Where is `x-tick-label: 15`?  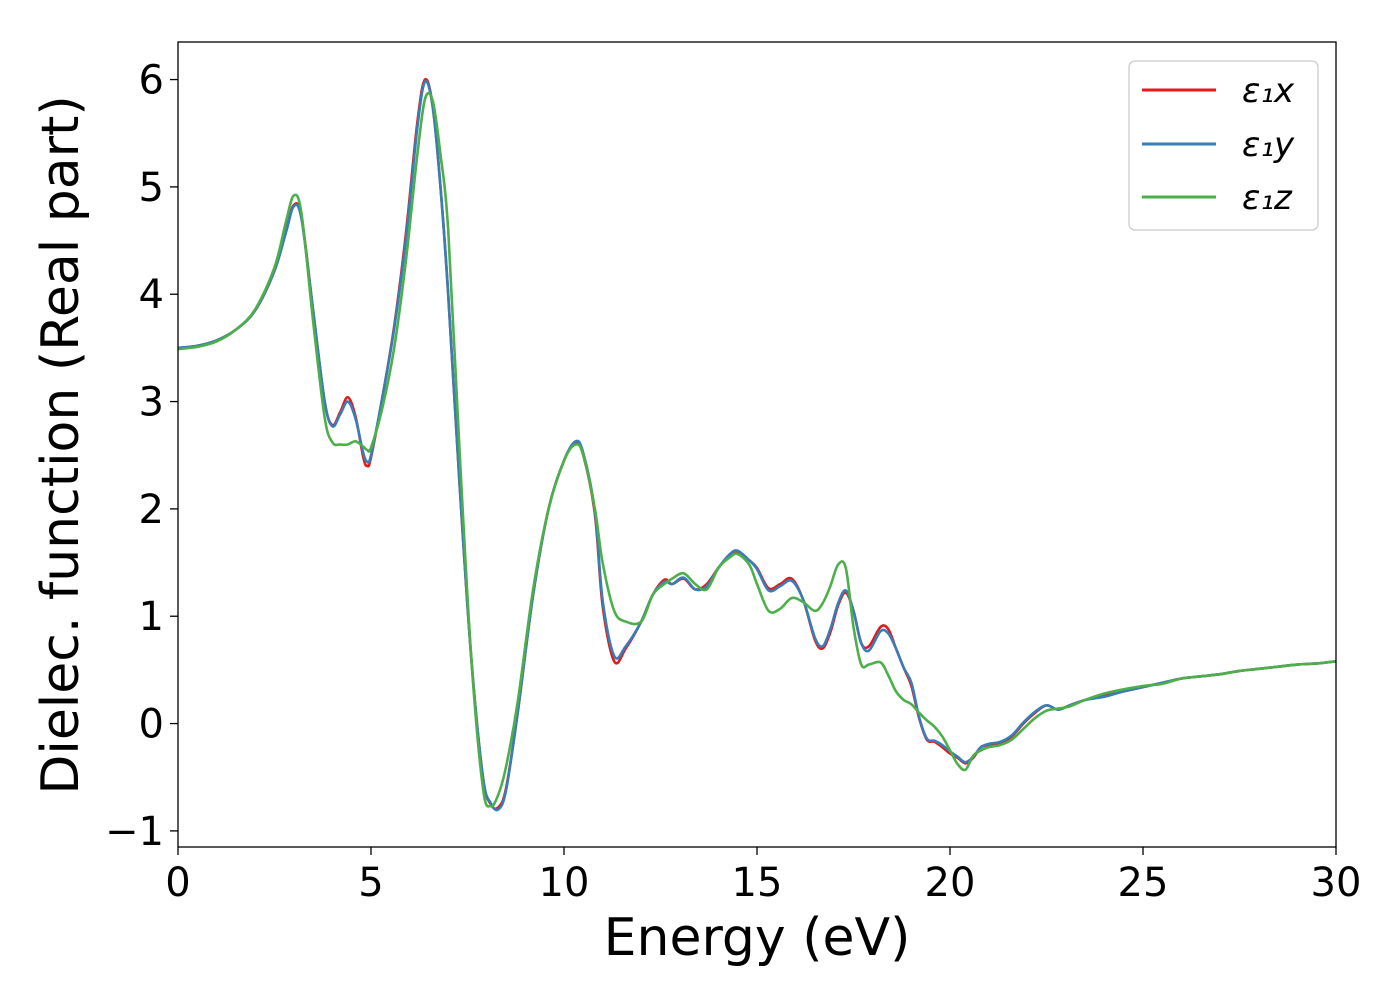
x-tick-label: 15 is located at coordinates (757, 883).